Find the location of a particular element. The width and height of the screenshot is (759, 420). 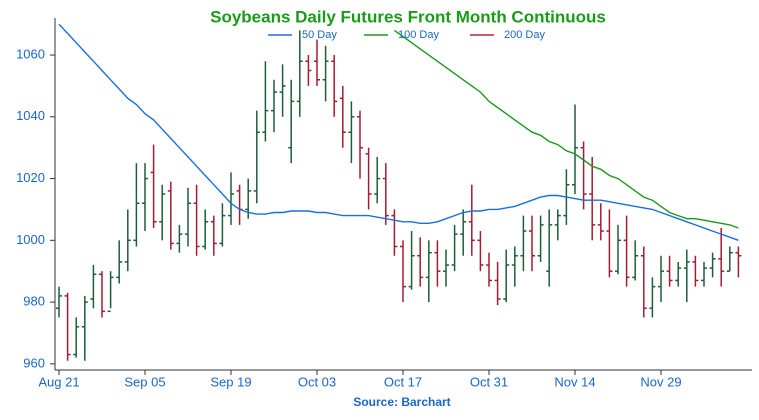

legend-label: 100 Day is located at coordinates (418, 35).